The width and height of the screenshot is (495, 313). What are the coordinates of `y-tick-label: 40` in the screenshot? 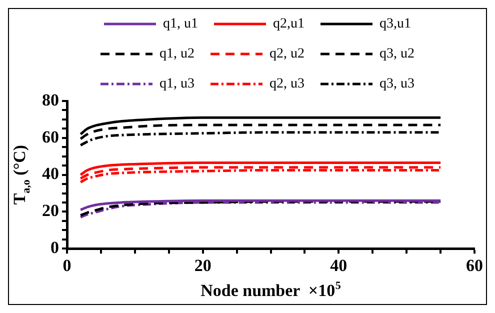 It's located at (50, 174).